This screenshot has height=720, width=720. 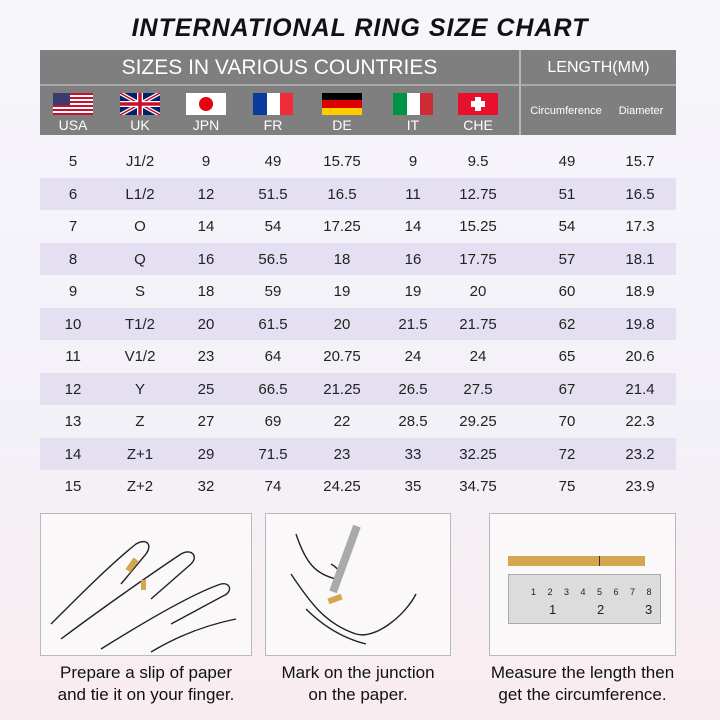 What do you see at coordinates (582, 672) in the screenshot?
I see `step3-line1: Measure the length then` at bounding box center [582, 672].